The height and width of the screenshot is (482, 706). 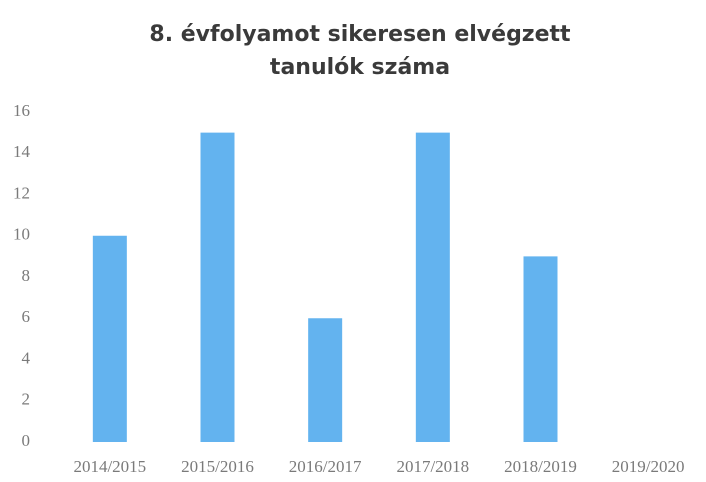 What do you see at coordinates (26, 357) in the screenshot?
I see `y-tick-label: 4` at bounding box center [26, 357].